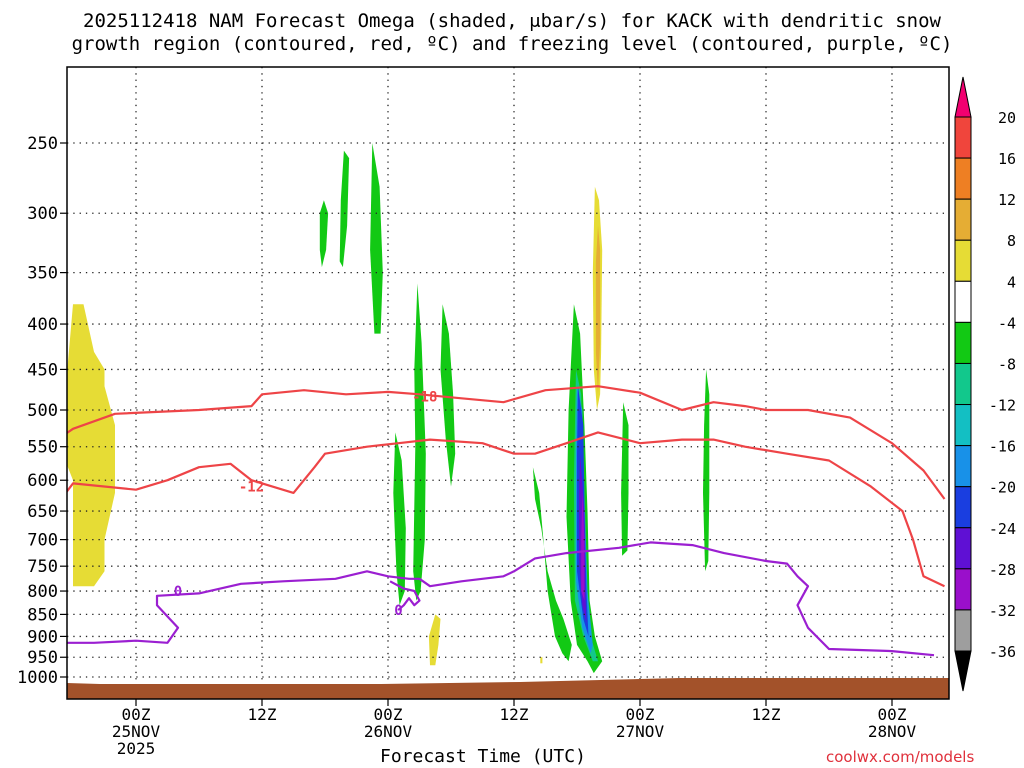 This screenshot has height=768, width=1024. Describe the element at coordinates (251, 488) in the screenshot. I see `contour-label: -12` at that location.